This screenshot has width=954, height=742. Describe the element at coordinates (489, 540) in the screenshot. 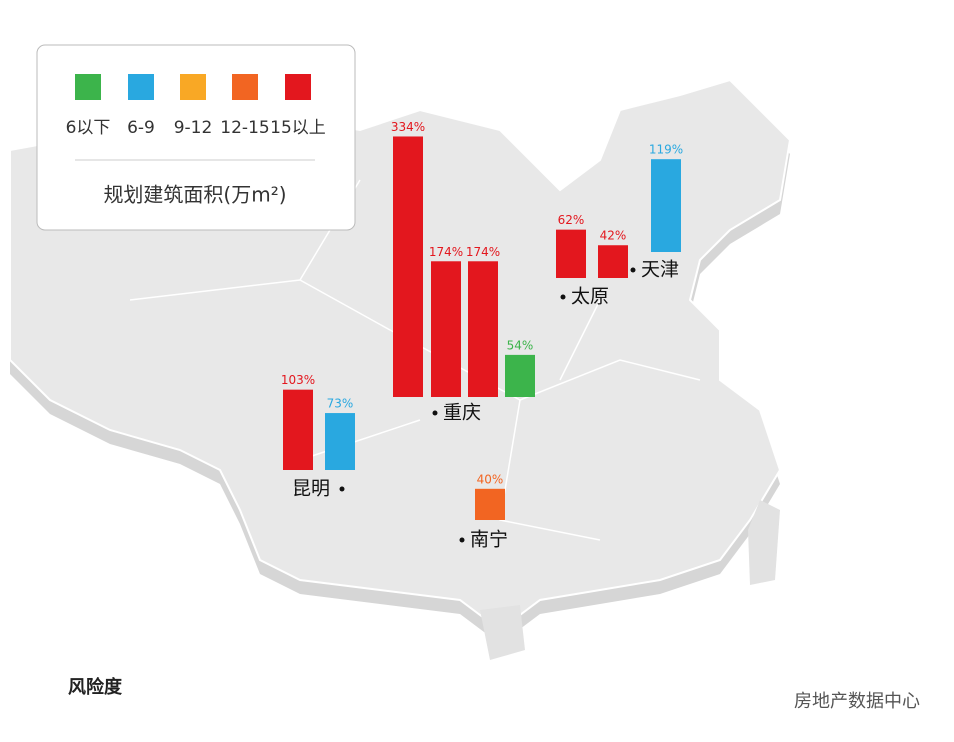

I see `city-label: 南宁` at that location.